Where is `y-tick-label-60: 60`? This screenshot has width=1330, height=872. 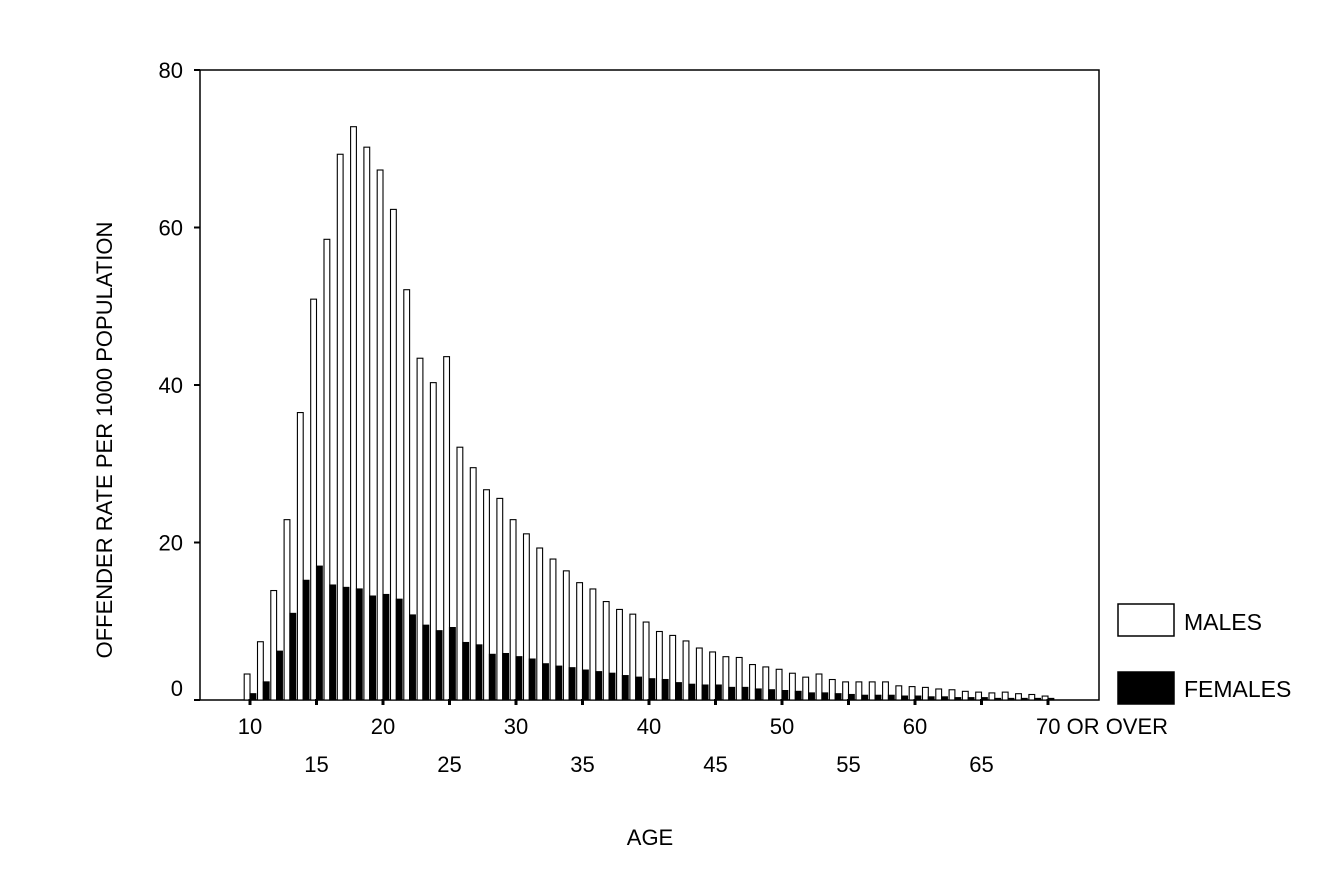
y-tick-label-60: 60 is located at coordinates (171, 228).